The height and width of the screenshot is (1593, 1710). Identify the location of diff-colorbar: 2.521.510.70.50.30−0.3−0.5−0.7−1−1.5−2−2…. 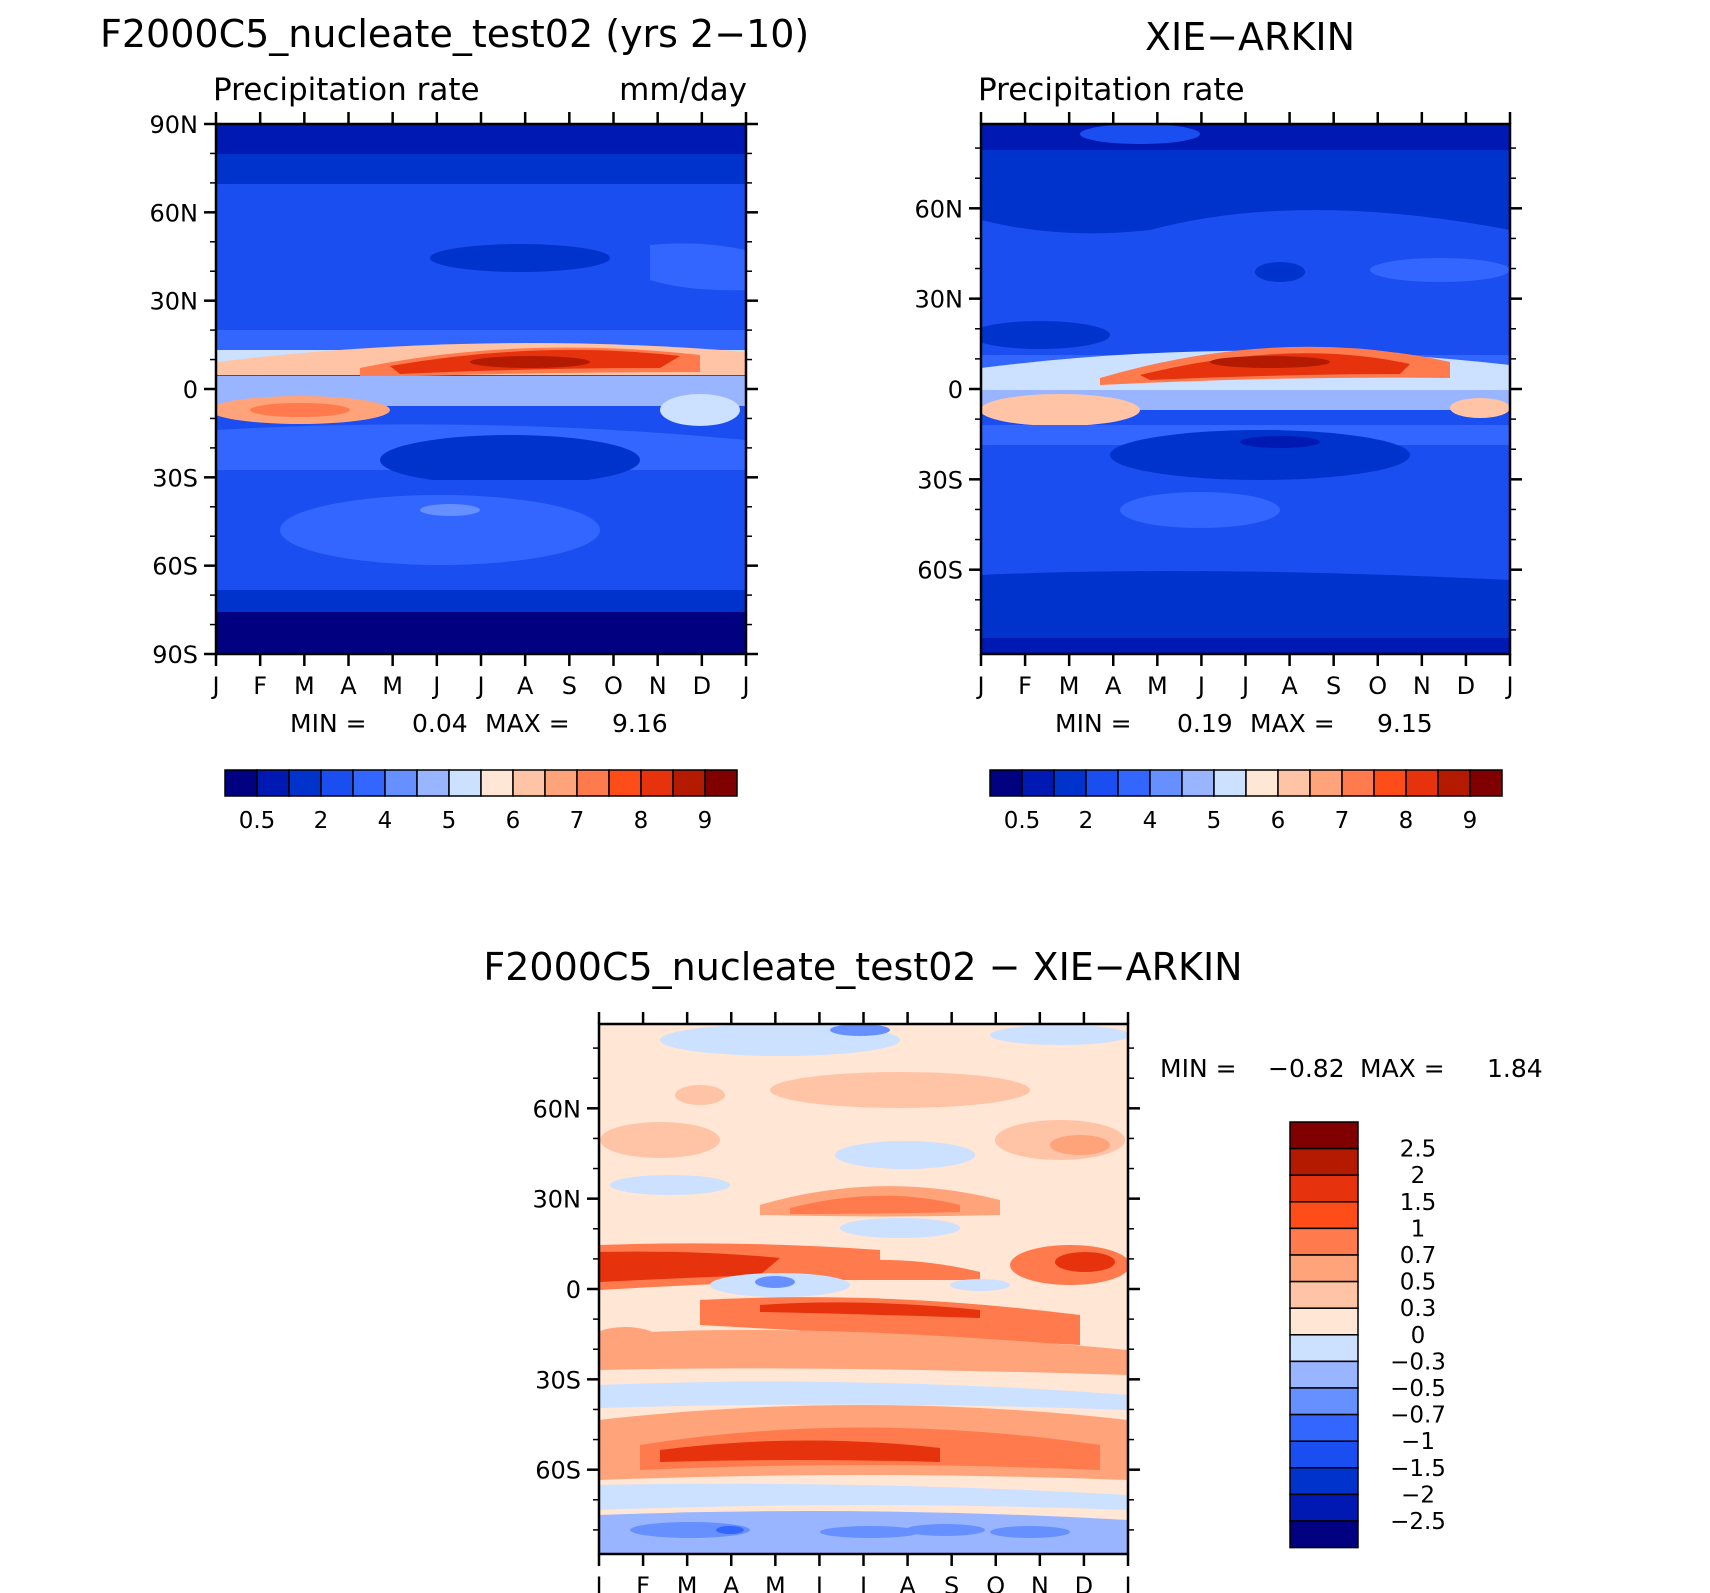
(1367, 1335).